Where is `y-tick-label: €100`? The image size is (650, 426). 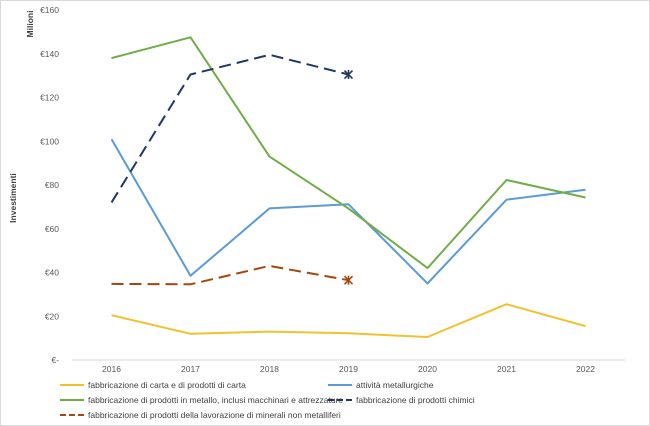
y-tick-label: €100 is located at coordinates (49, 141).